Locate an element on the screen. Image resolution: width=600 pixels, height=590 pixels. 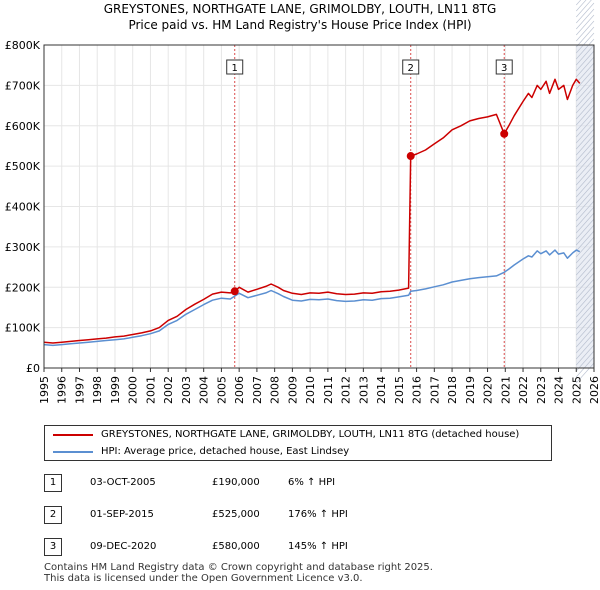
sale-date-2: 01-SEP-2015 is located at coordinates (122, 514).